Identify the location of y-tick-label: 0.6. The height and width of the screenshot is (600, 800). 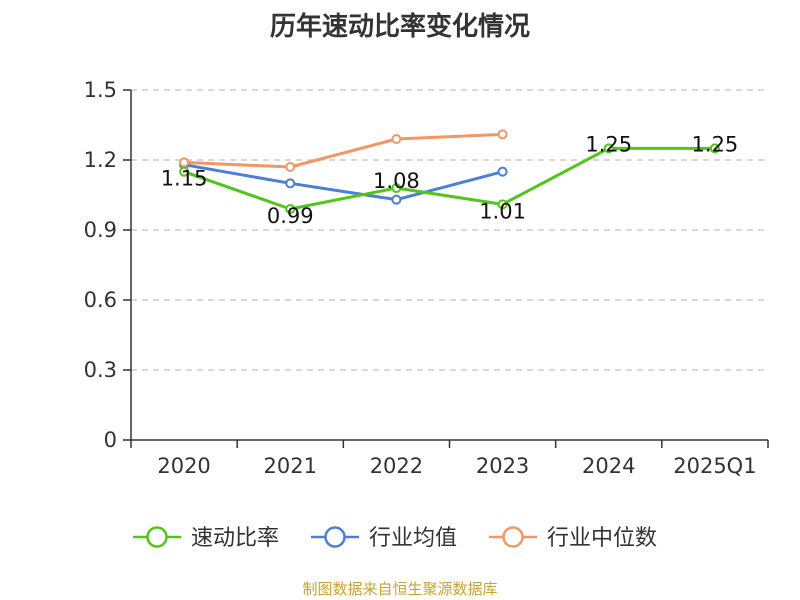
(100, 300).